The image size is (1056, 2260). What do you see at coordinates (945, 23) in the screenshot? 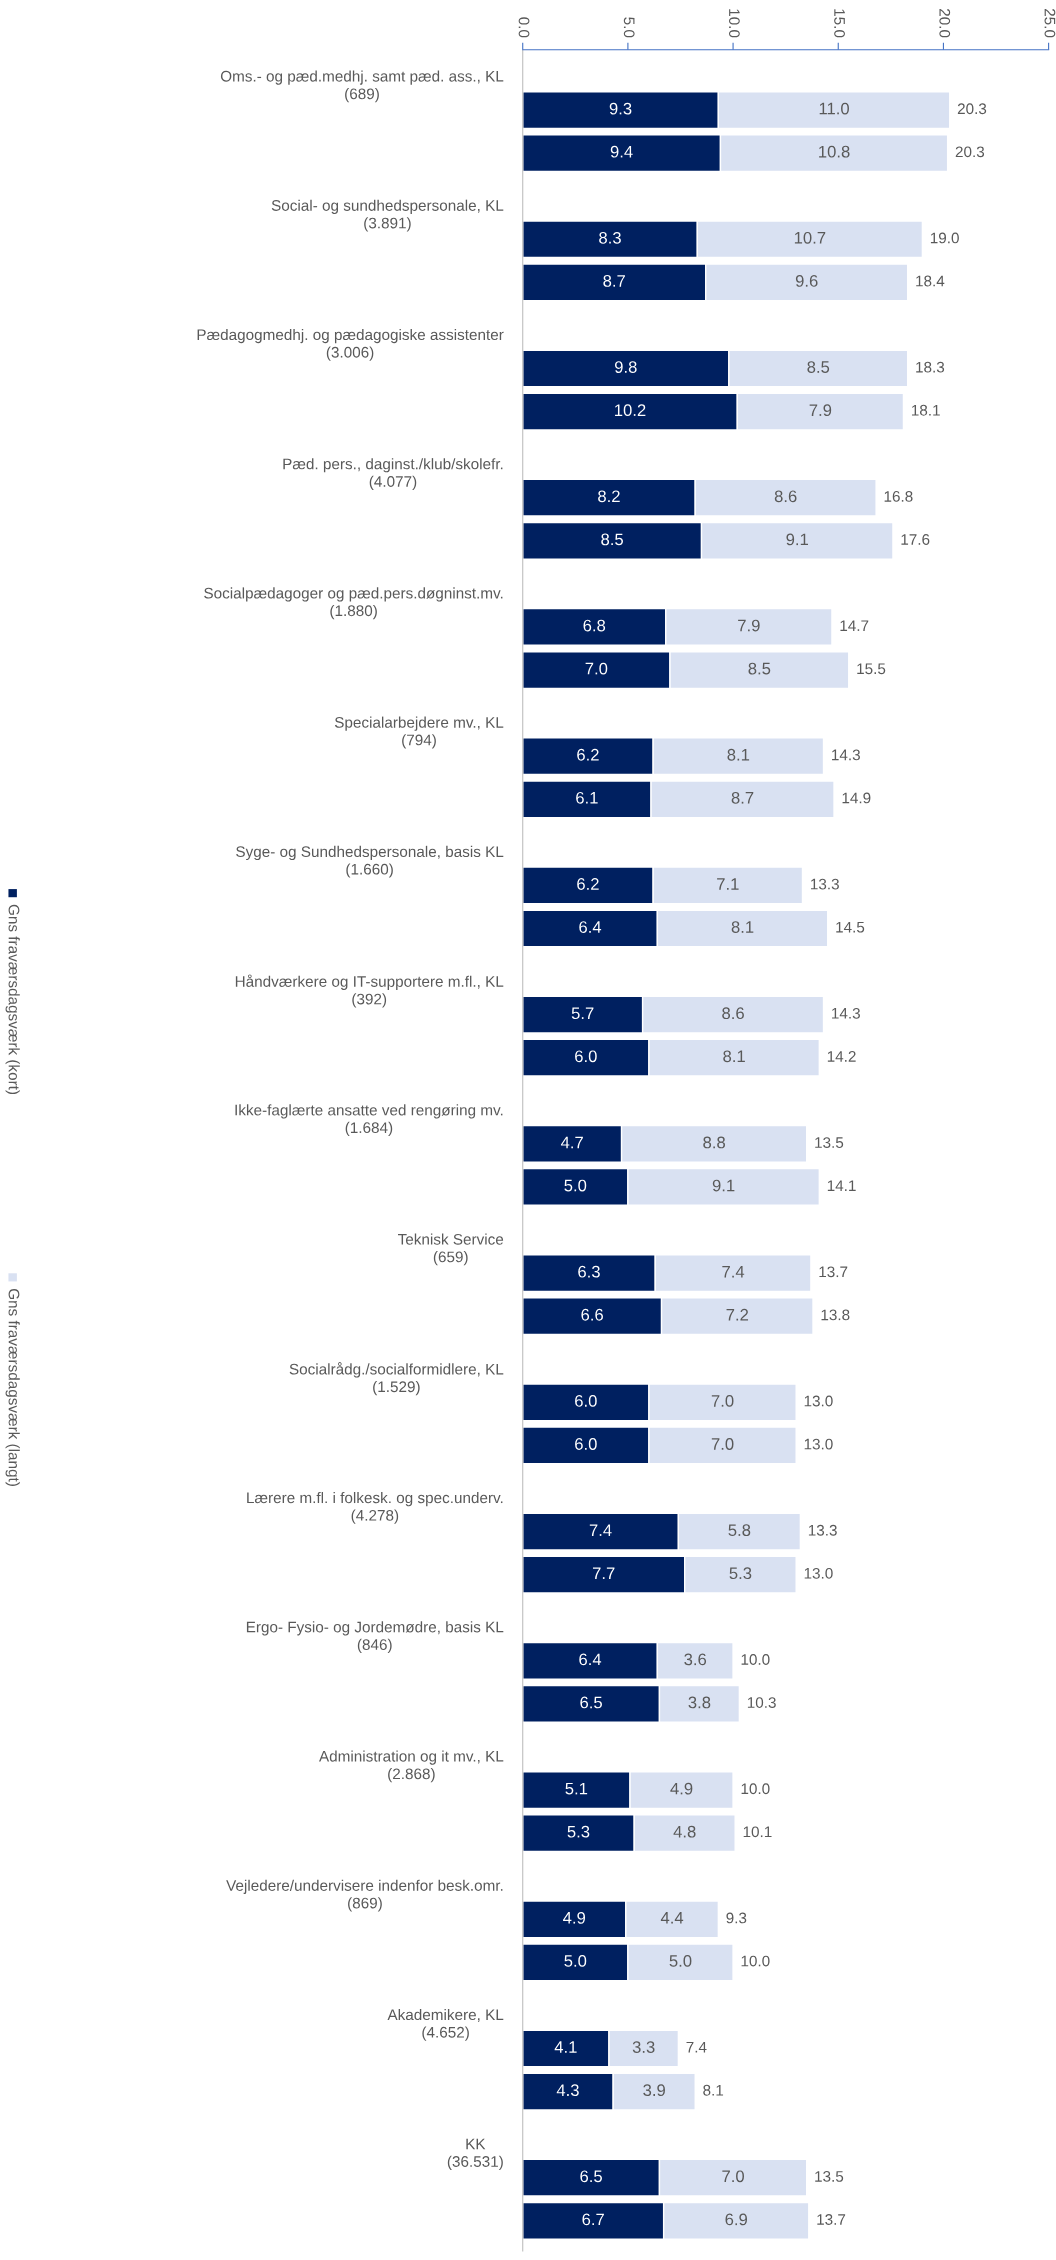
I see `x-tick-label: 20.0` at bounding box center [945, 23].